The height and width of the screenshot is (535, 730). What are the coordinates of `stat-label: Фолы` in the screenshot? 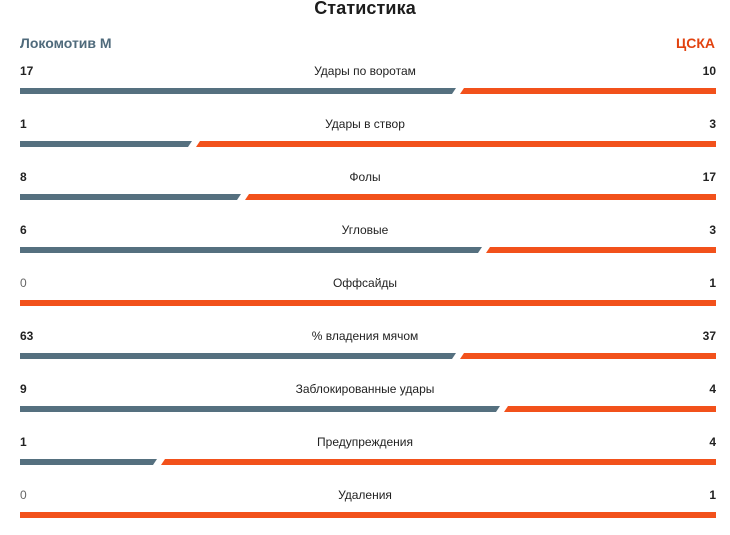 It's located at (365, 177).